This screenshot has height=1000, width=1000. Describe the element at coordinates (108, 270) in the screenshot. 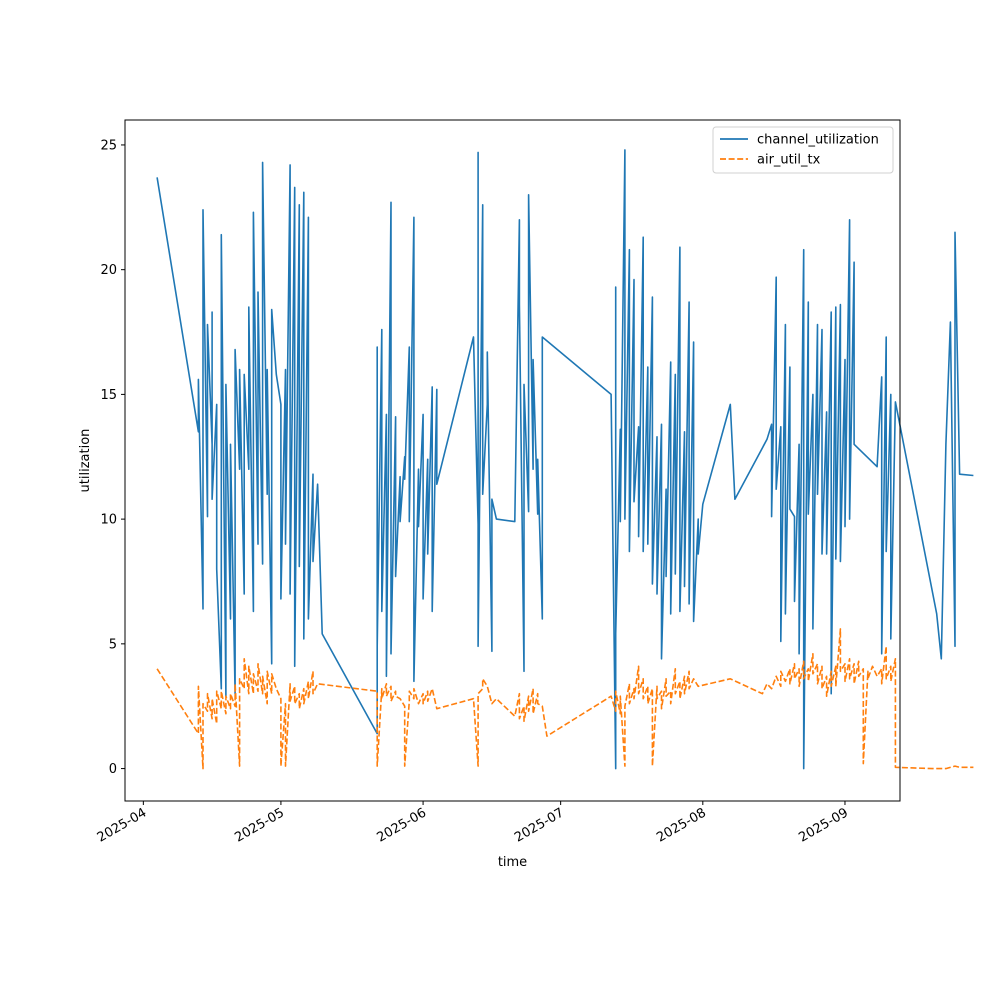

I see `y-tick-label: 20` at that location.